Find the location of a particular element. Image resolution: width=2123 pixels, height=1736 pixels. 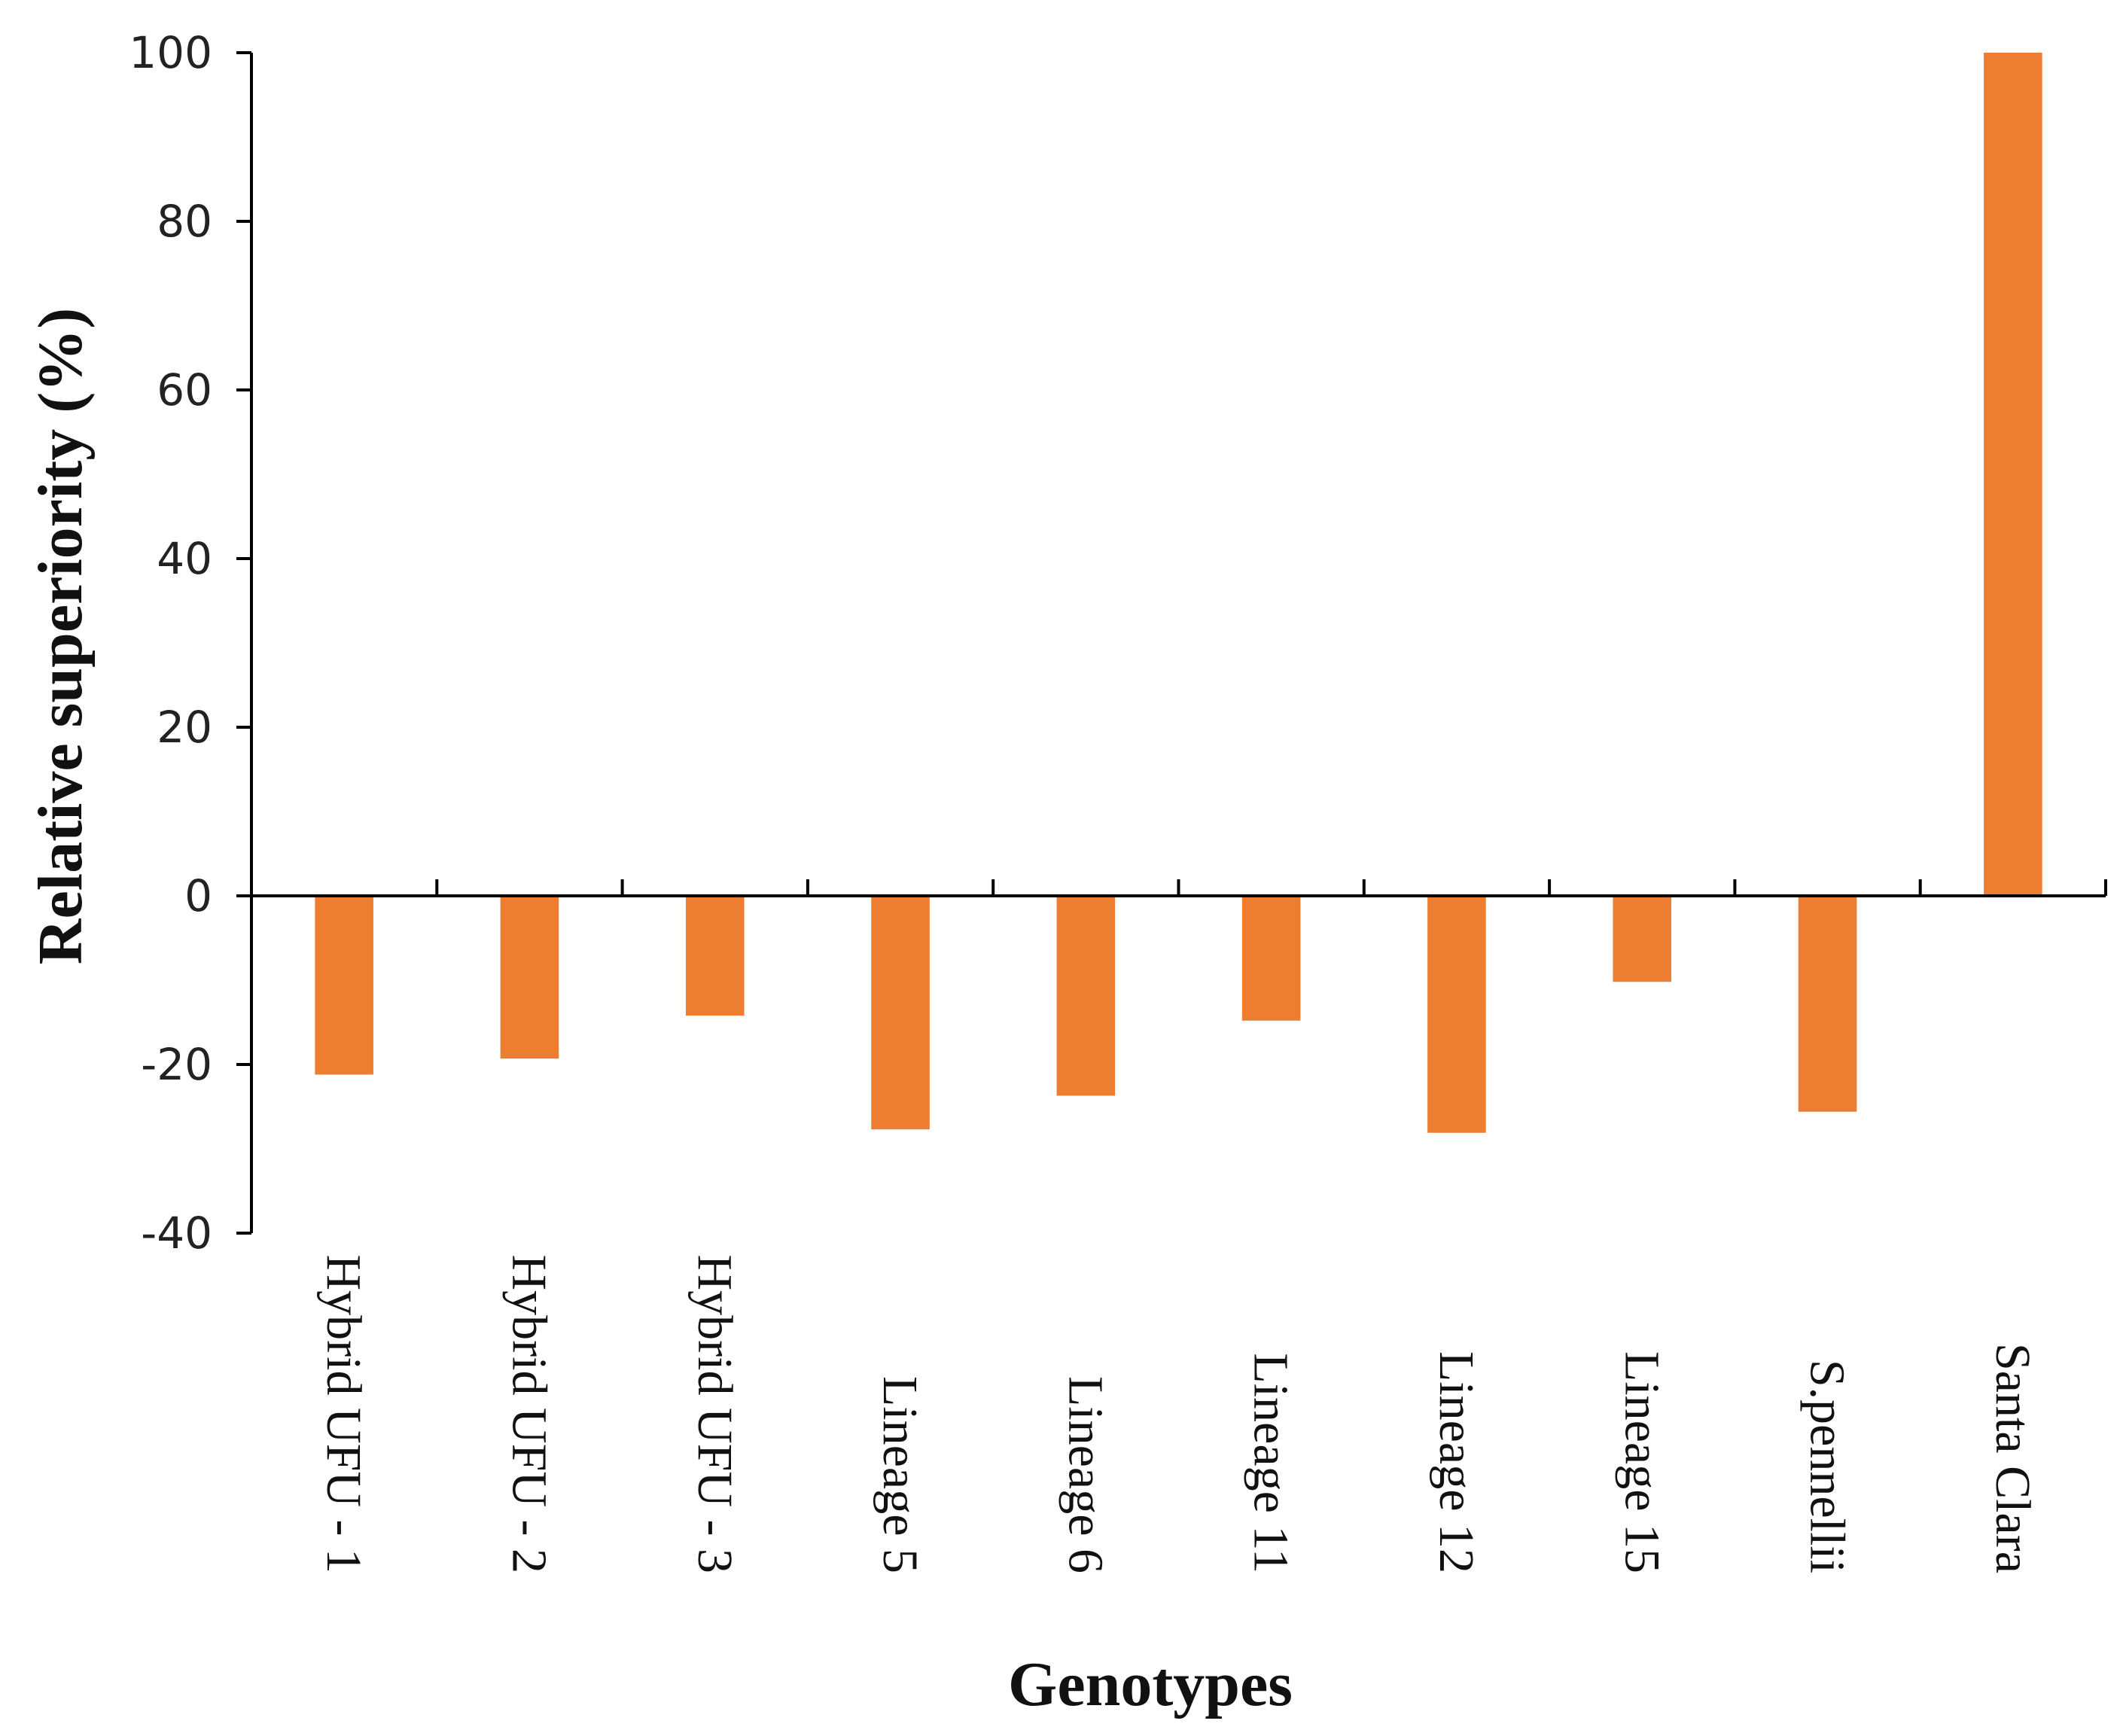

category-label: Hybrid UFU - 2 is located at coordinates (528, 1415).